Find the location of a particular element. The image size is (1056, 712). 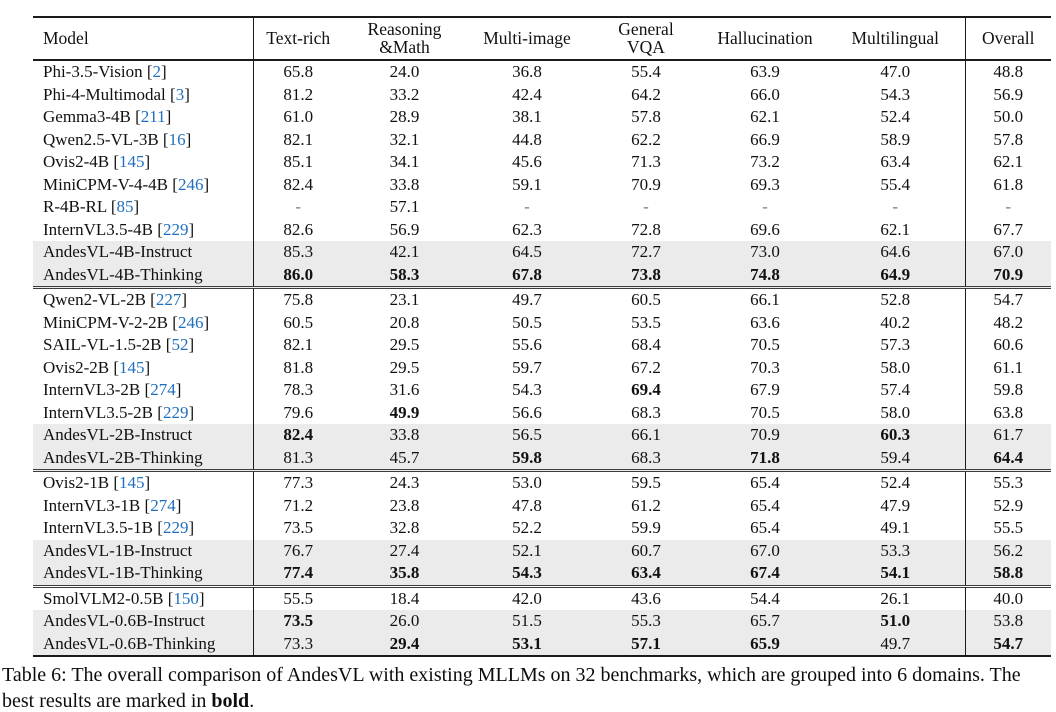

score-cell: 63.4 is located at coordinates (895, 161).